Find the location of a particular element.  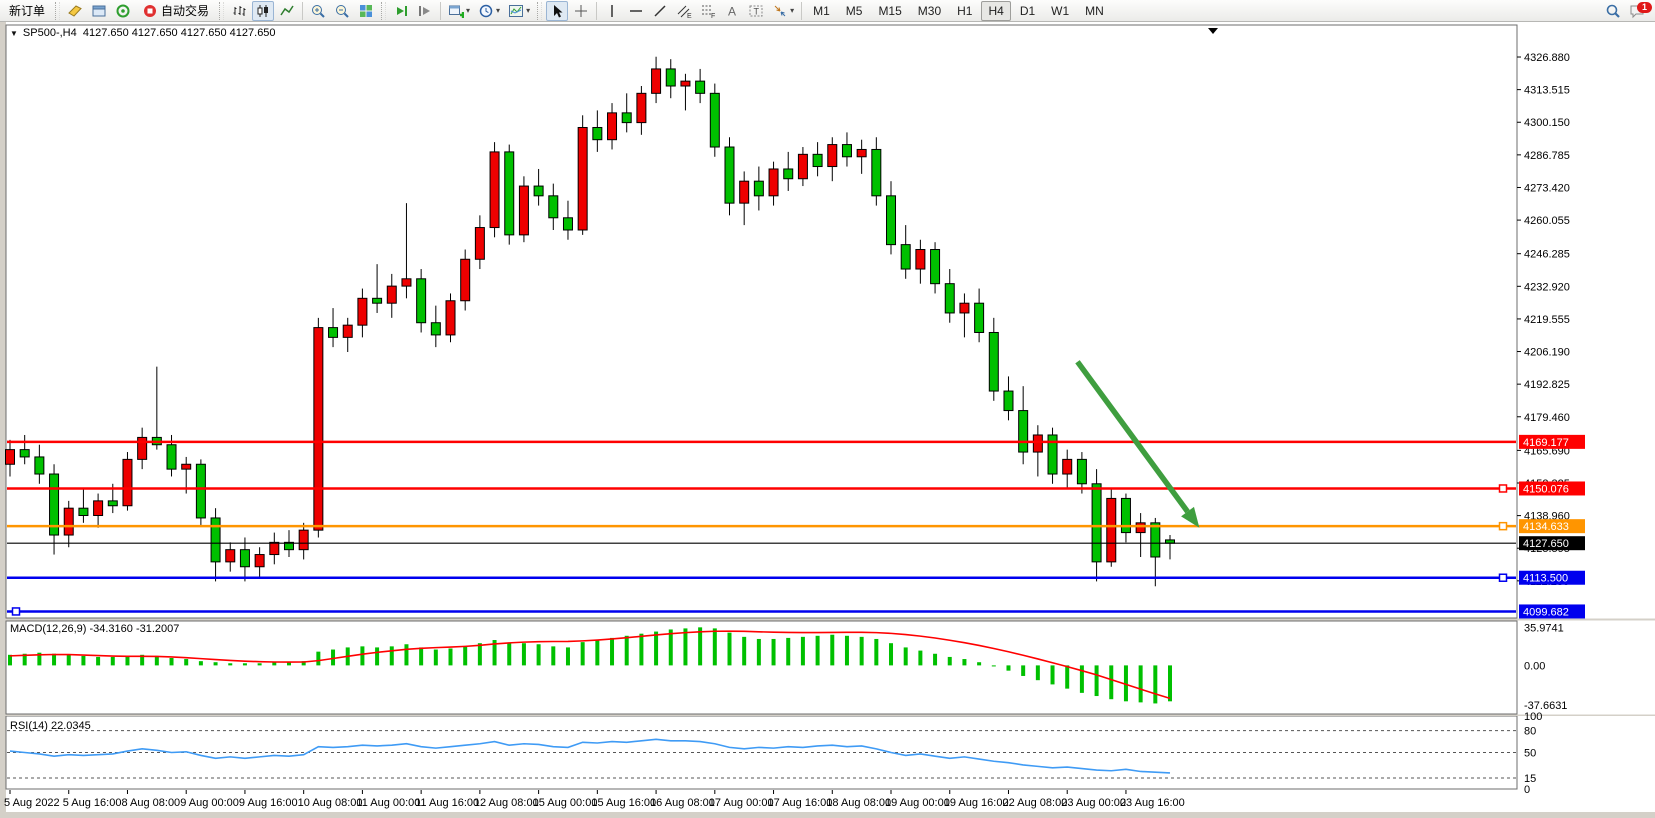

template-icon is located at coordinates (516, 10).